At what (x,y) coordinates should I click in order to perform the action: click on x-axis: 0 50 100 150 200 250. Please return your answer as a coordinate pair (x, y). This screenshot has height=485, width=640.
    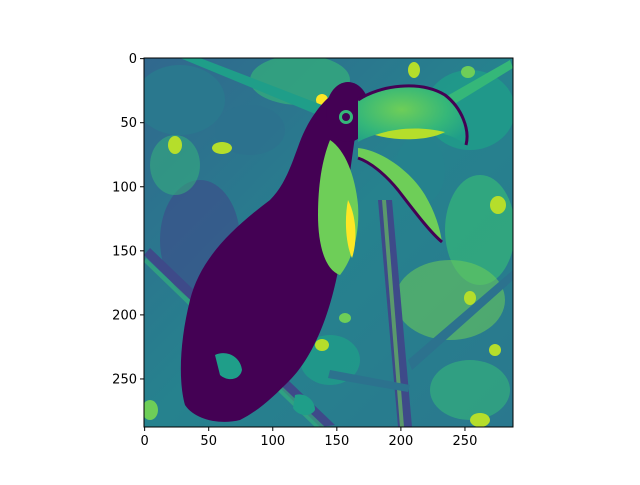
    Looking at the image, I should click on (309, 438).